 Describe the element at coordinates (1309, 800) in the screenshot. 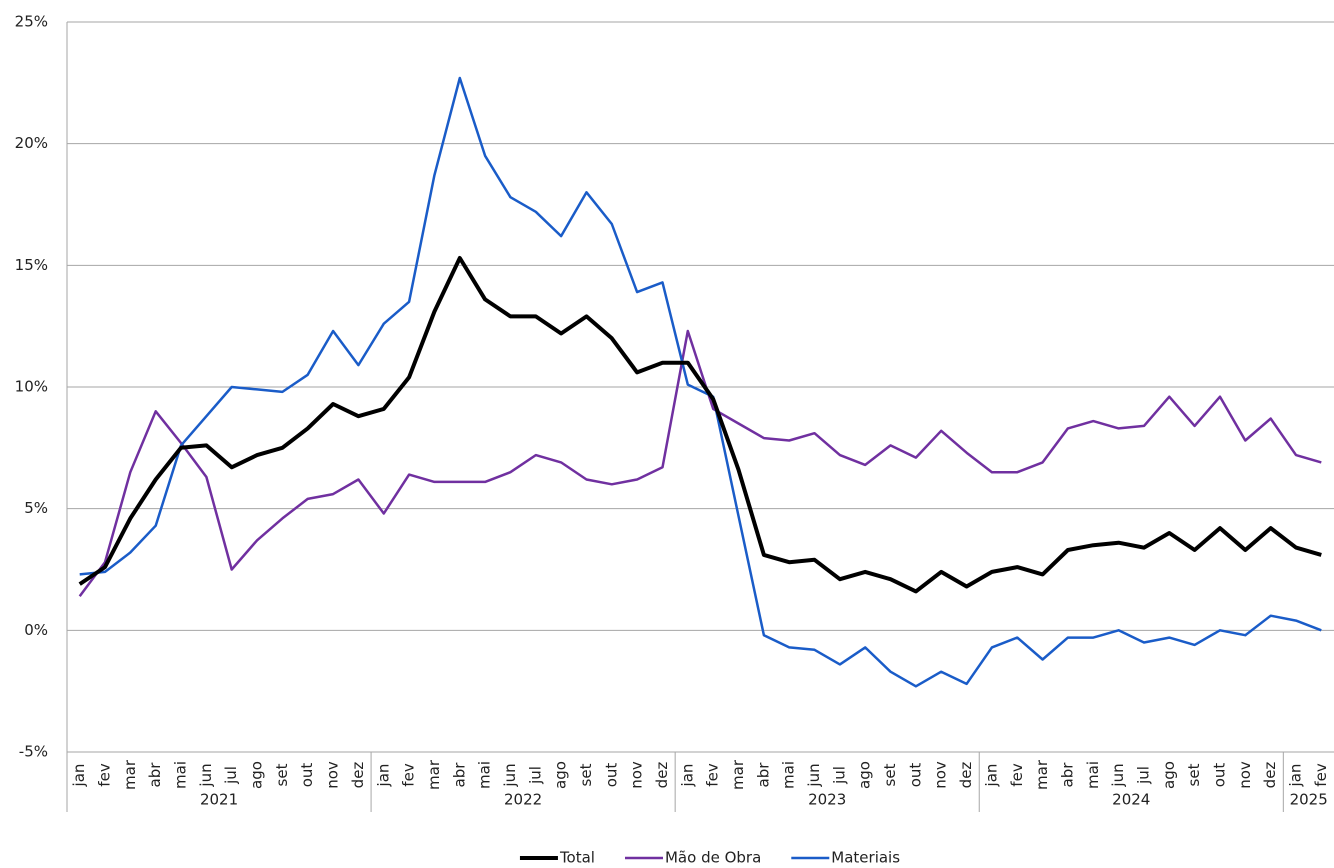

I see `year-label: 2025` at that location.